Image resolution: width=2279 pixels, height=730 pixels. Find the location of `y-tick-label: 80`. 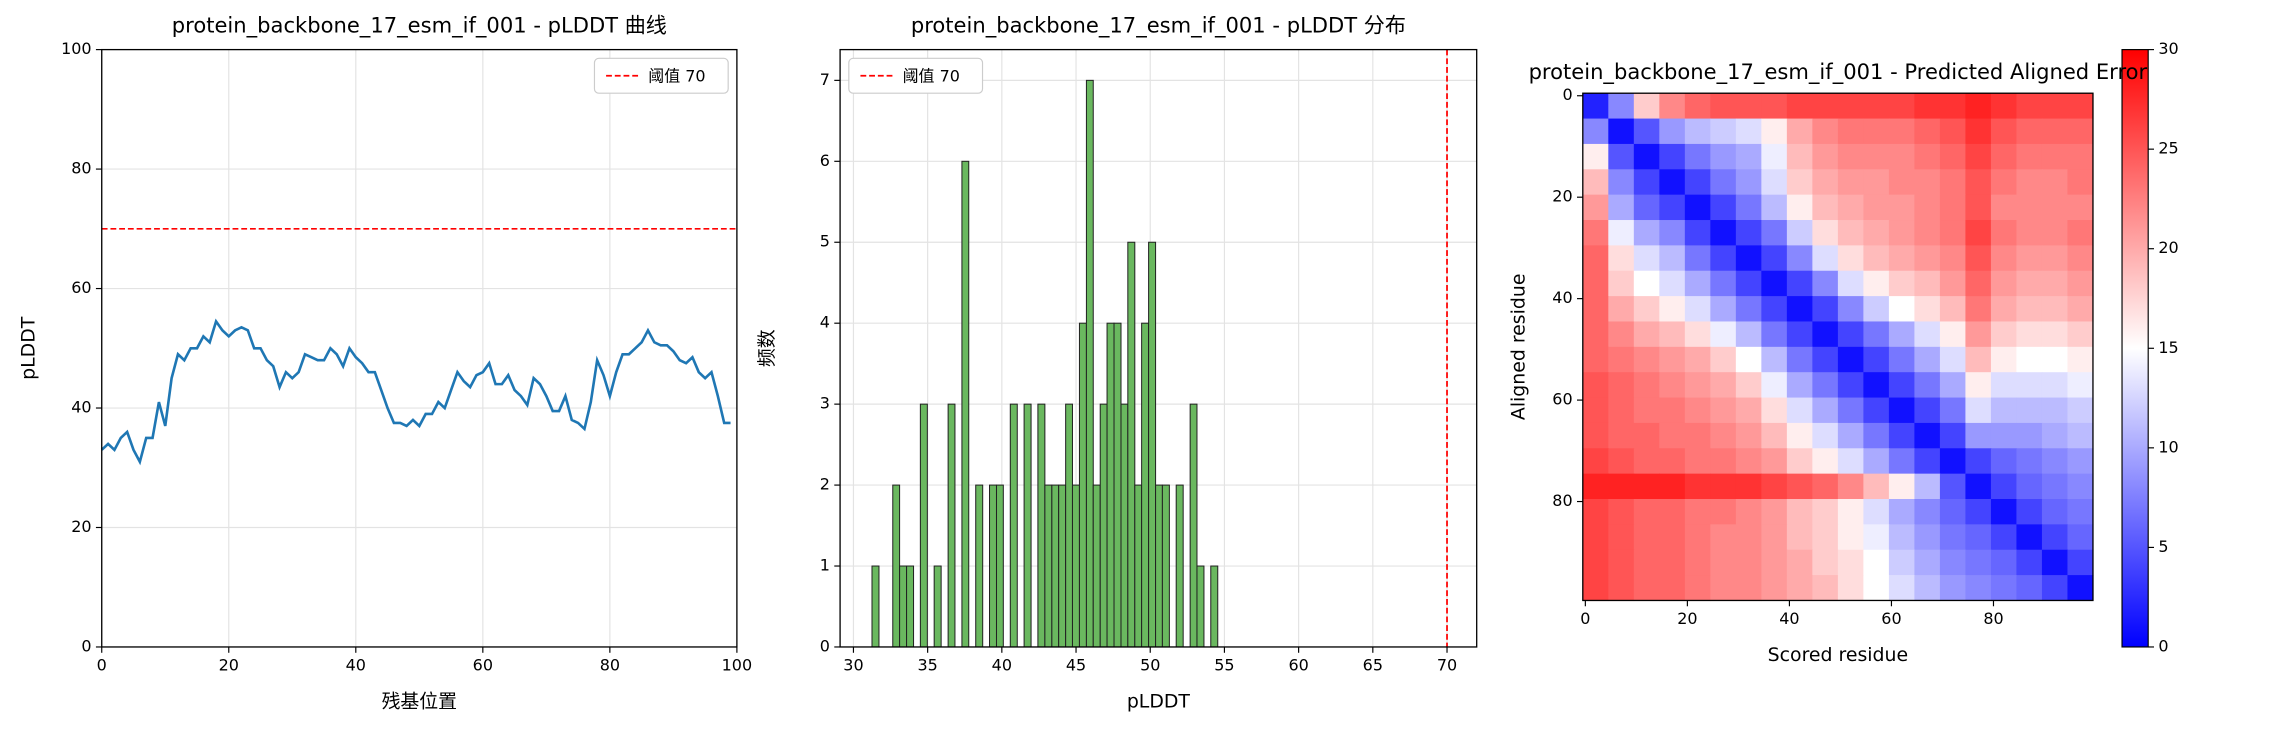

y-tick-label: 80 is located at coordinates (1562, 500).